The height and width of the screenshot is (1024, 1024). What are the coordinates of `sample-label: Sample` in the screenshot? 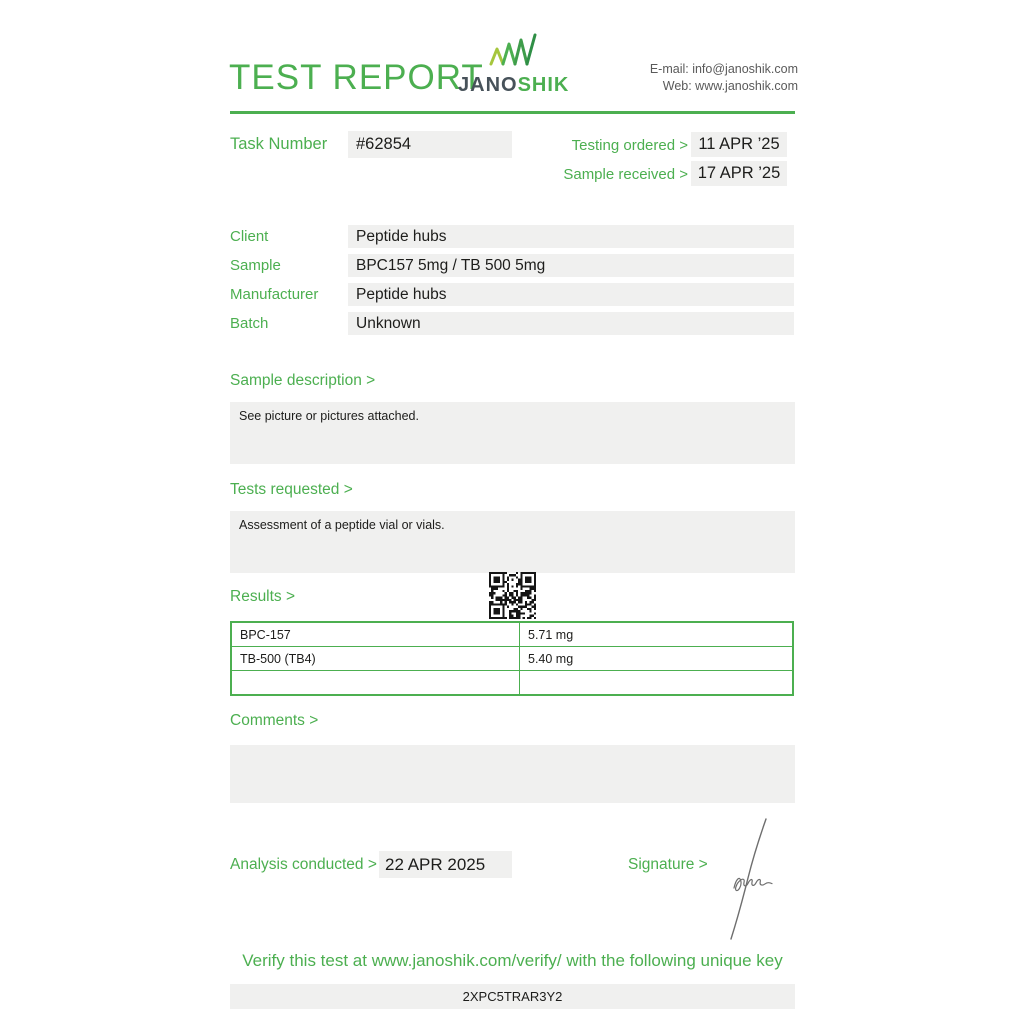 It's located at (255, 265).